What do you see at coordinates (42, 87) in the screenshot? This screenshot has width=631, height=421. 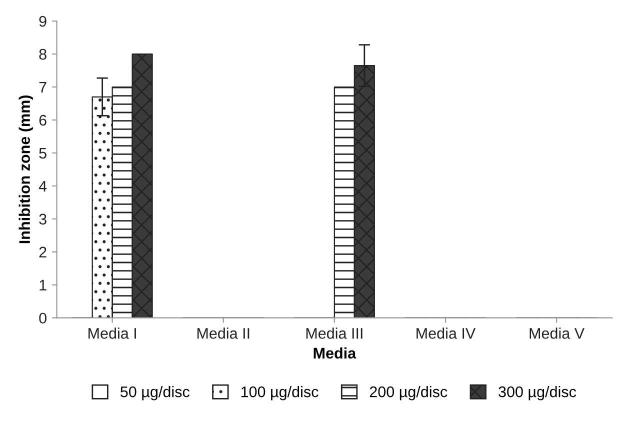 I see `y-tick-label: 7` at bounding box center [42, 87].